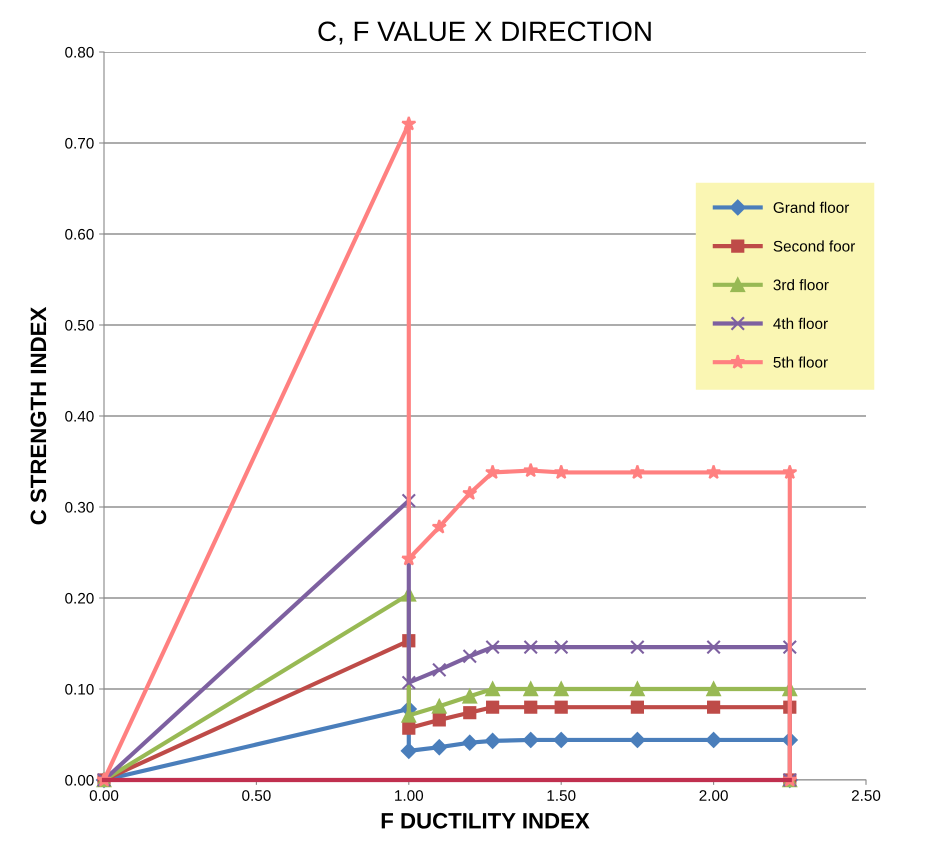 This screenshot has width=931, height=843. I want to click on x-tick-label: 0.50, so click(256, 795).